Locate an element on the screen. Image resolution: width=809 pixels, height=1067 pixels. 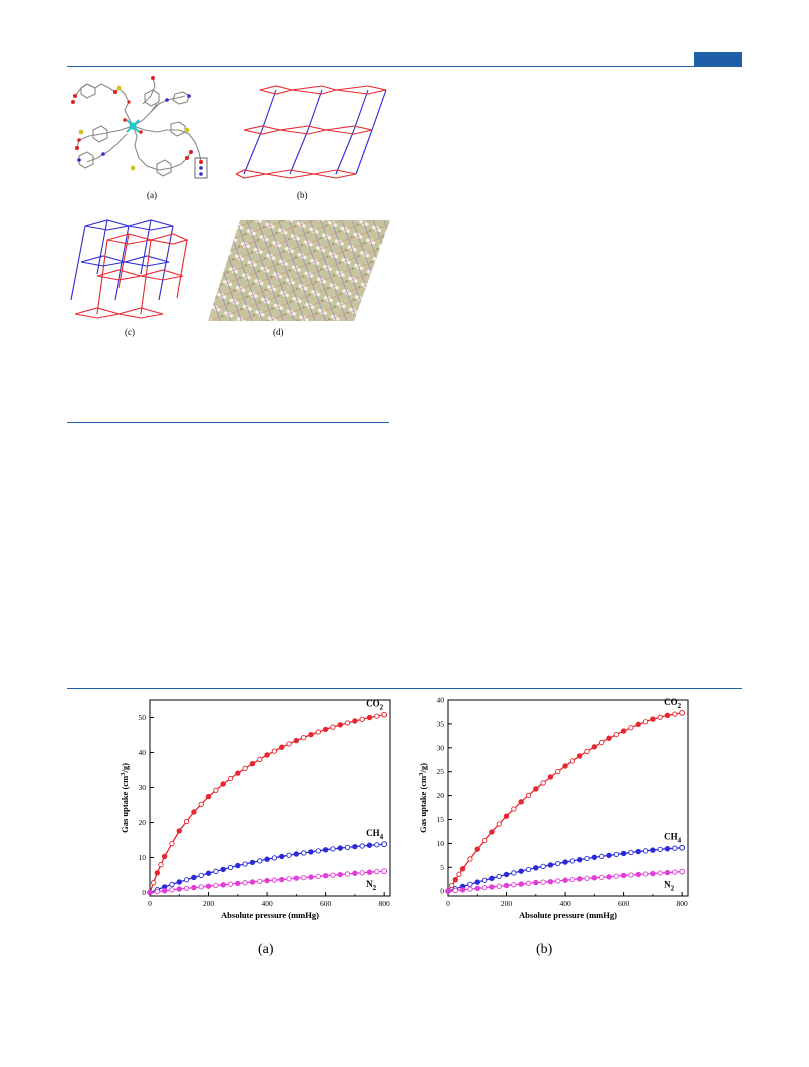
plot-frame is located at coordinates (568, 798).